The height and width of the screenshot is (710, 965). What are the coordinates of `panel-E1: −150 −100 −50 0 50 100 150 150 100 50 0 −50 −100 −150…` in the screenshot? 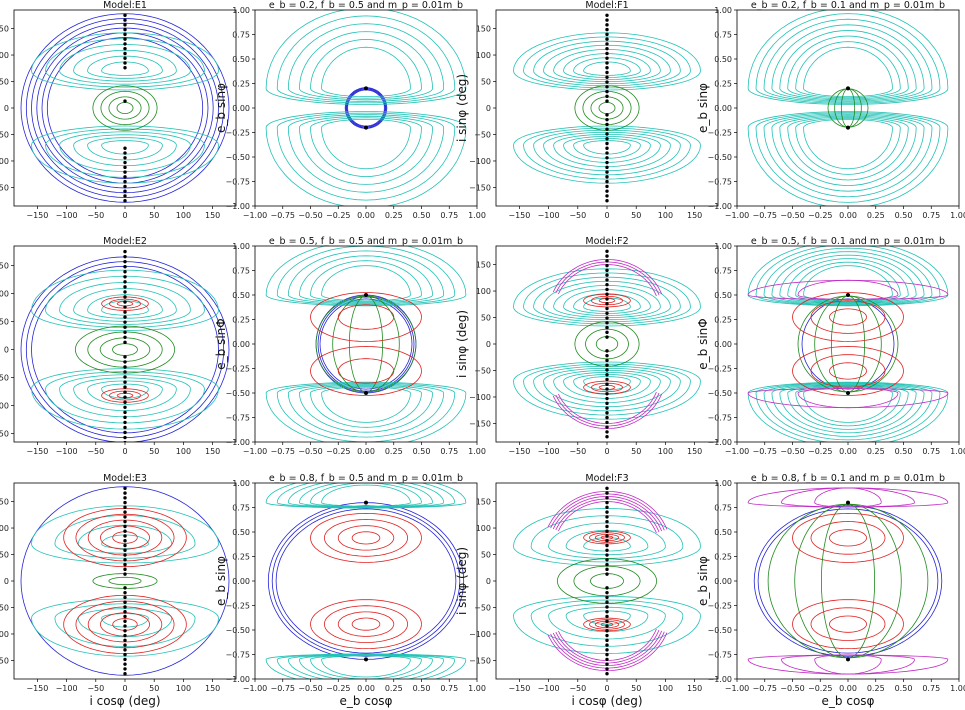 It's located at (118, 110).